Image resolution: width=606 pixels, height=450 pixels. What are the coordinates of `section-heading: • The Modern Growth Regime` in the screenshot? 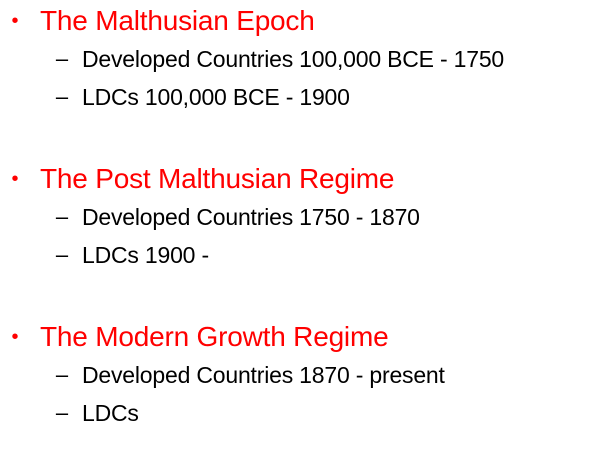 It's located at (303, 337).